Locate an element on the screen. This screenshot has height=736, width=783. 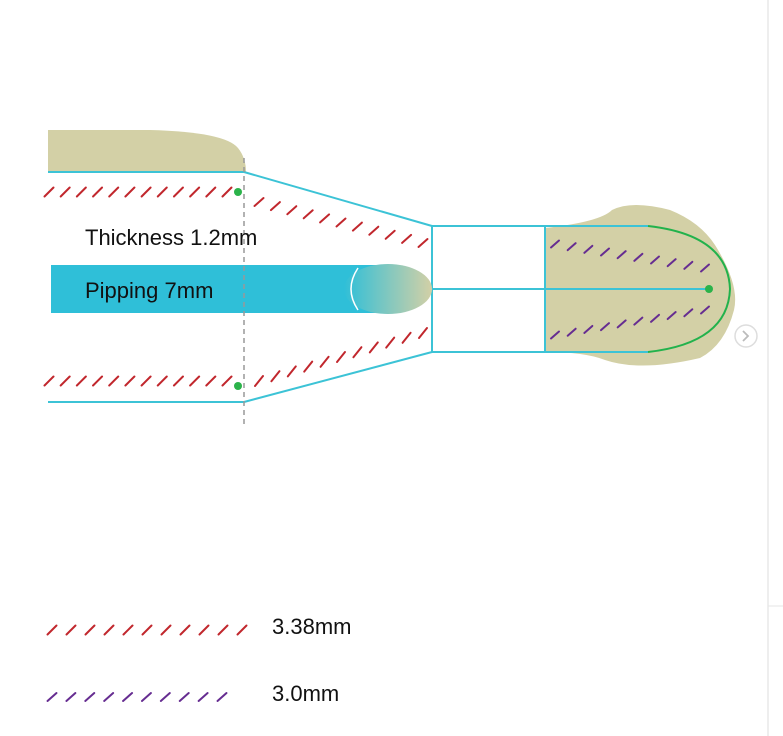
stitches-red-left-bottom is located at coordinates (138, 381).